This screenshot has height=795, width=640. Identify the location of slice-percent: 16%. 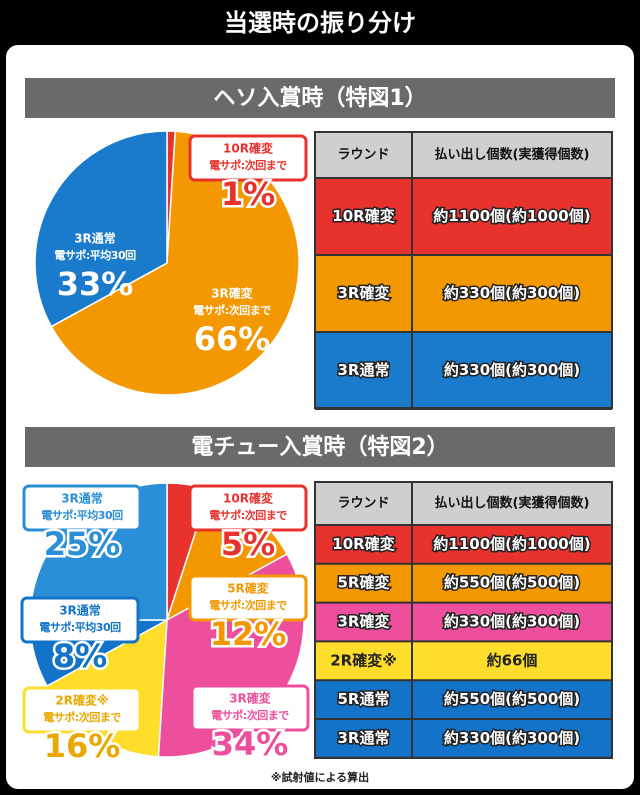
(82, 746).